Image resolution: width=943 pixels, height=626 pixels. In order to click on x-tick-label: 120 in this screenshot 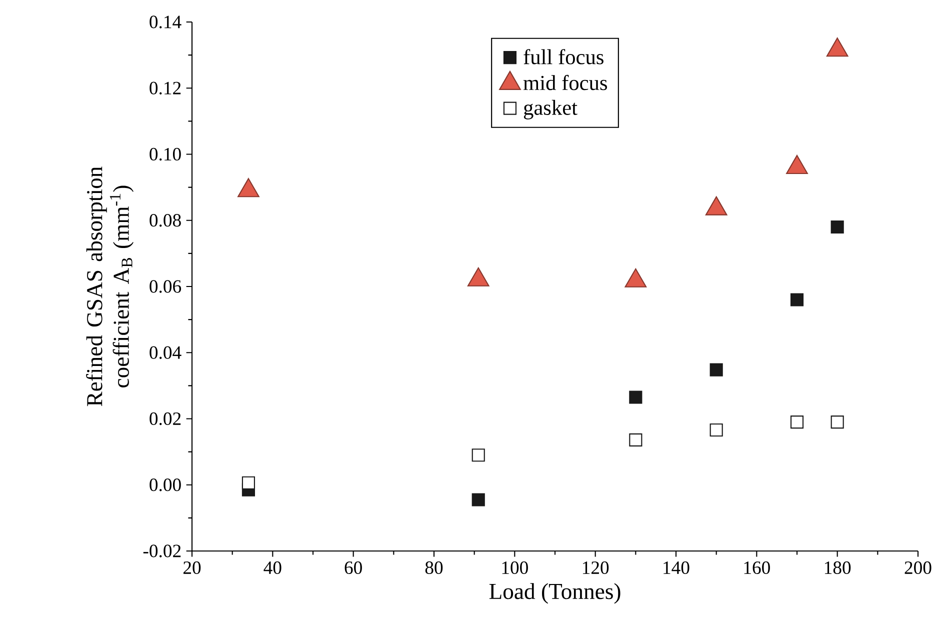, I will do `click(595, 567)`.